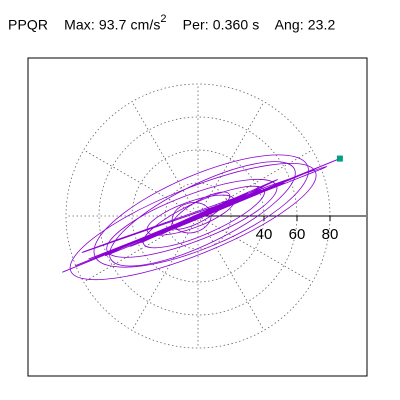  What do you see at coordinates (163, 19) in the screenshot?
I see `max-unit-exponent: 2` at bounding box center [163, 19].